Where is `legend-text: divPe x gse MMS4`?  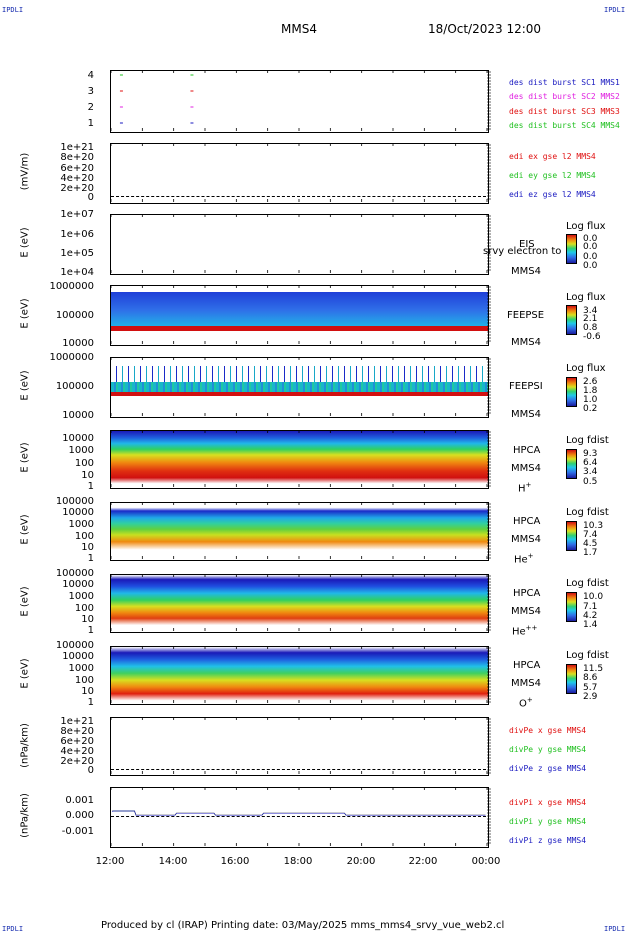 legend-text: divPe x gse MMS4 is located at coordinates (548, 730).